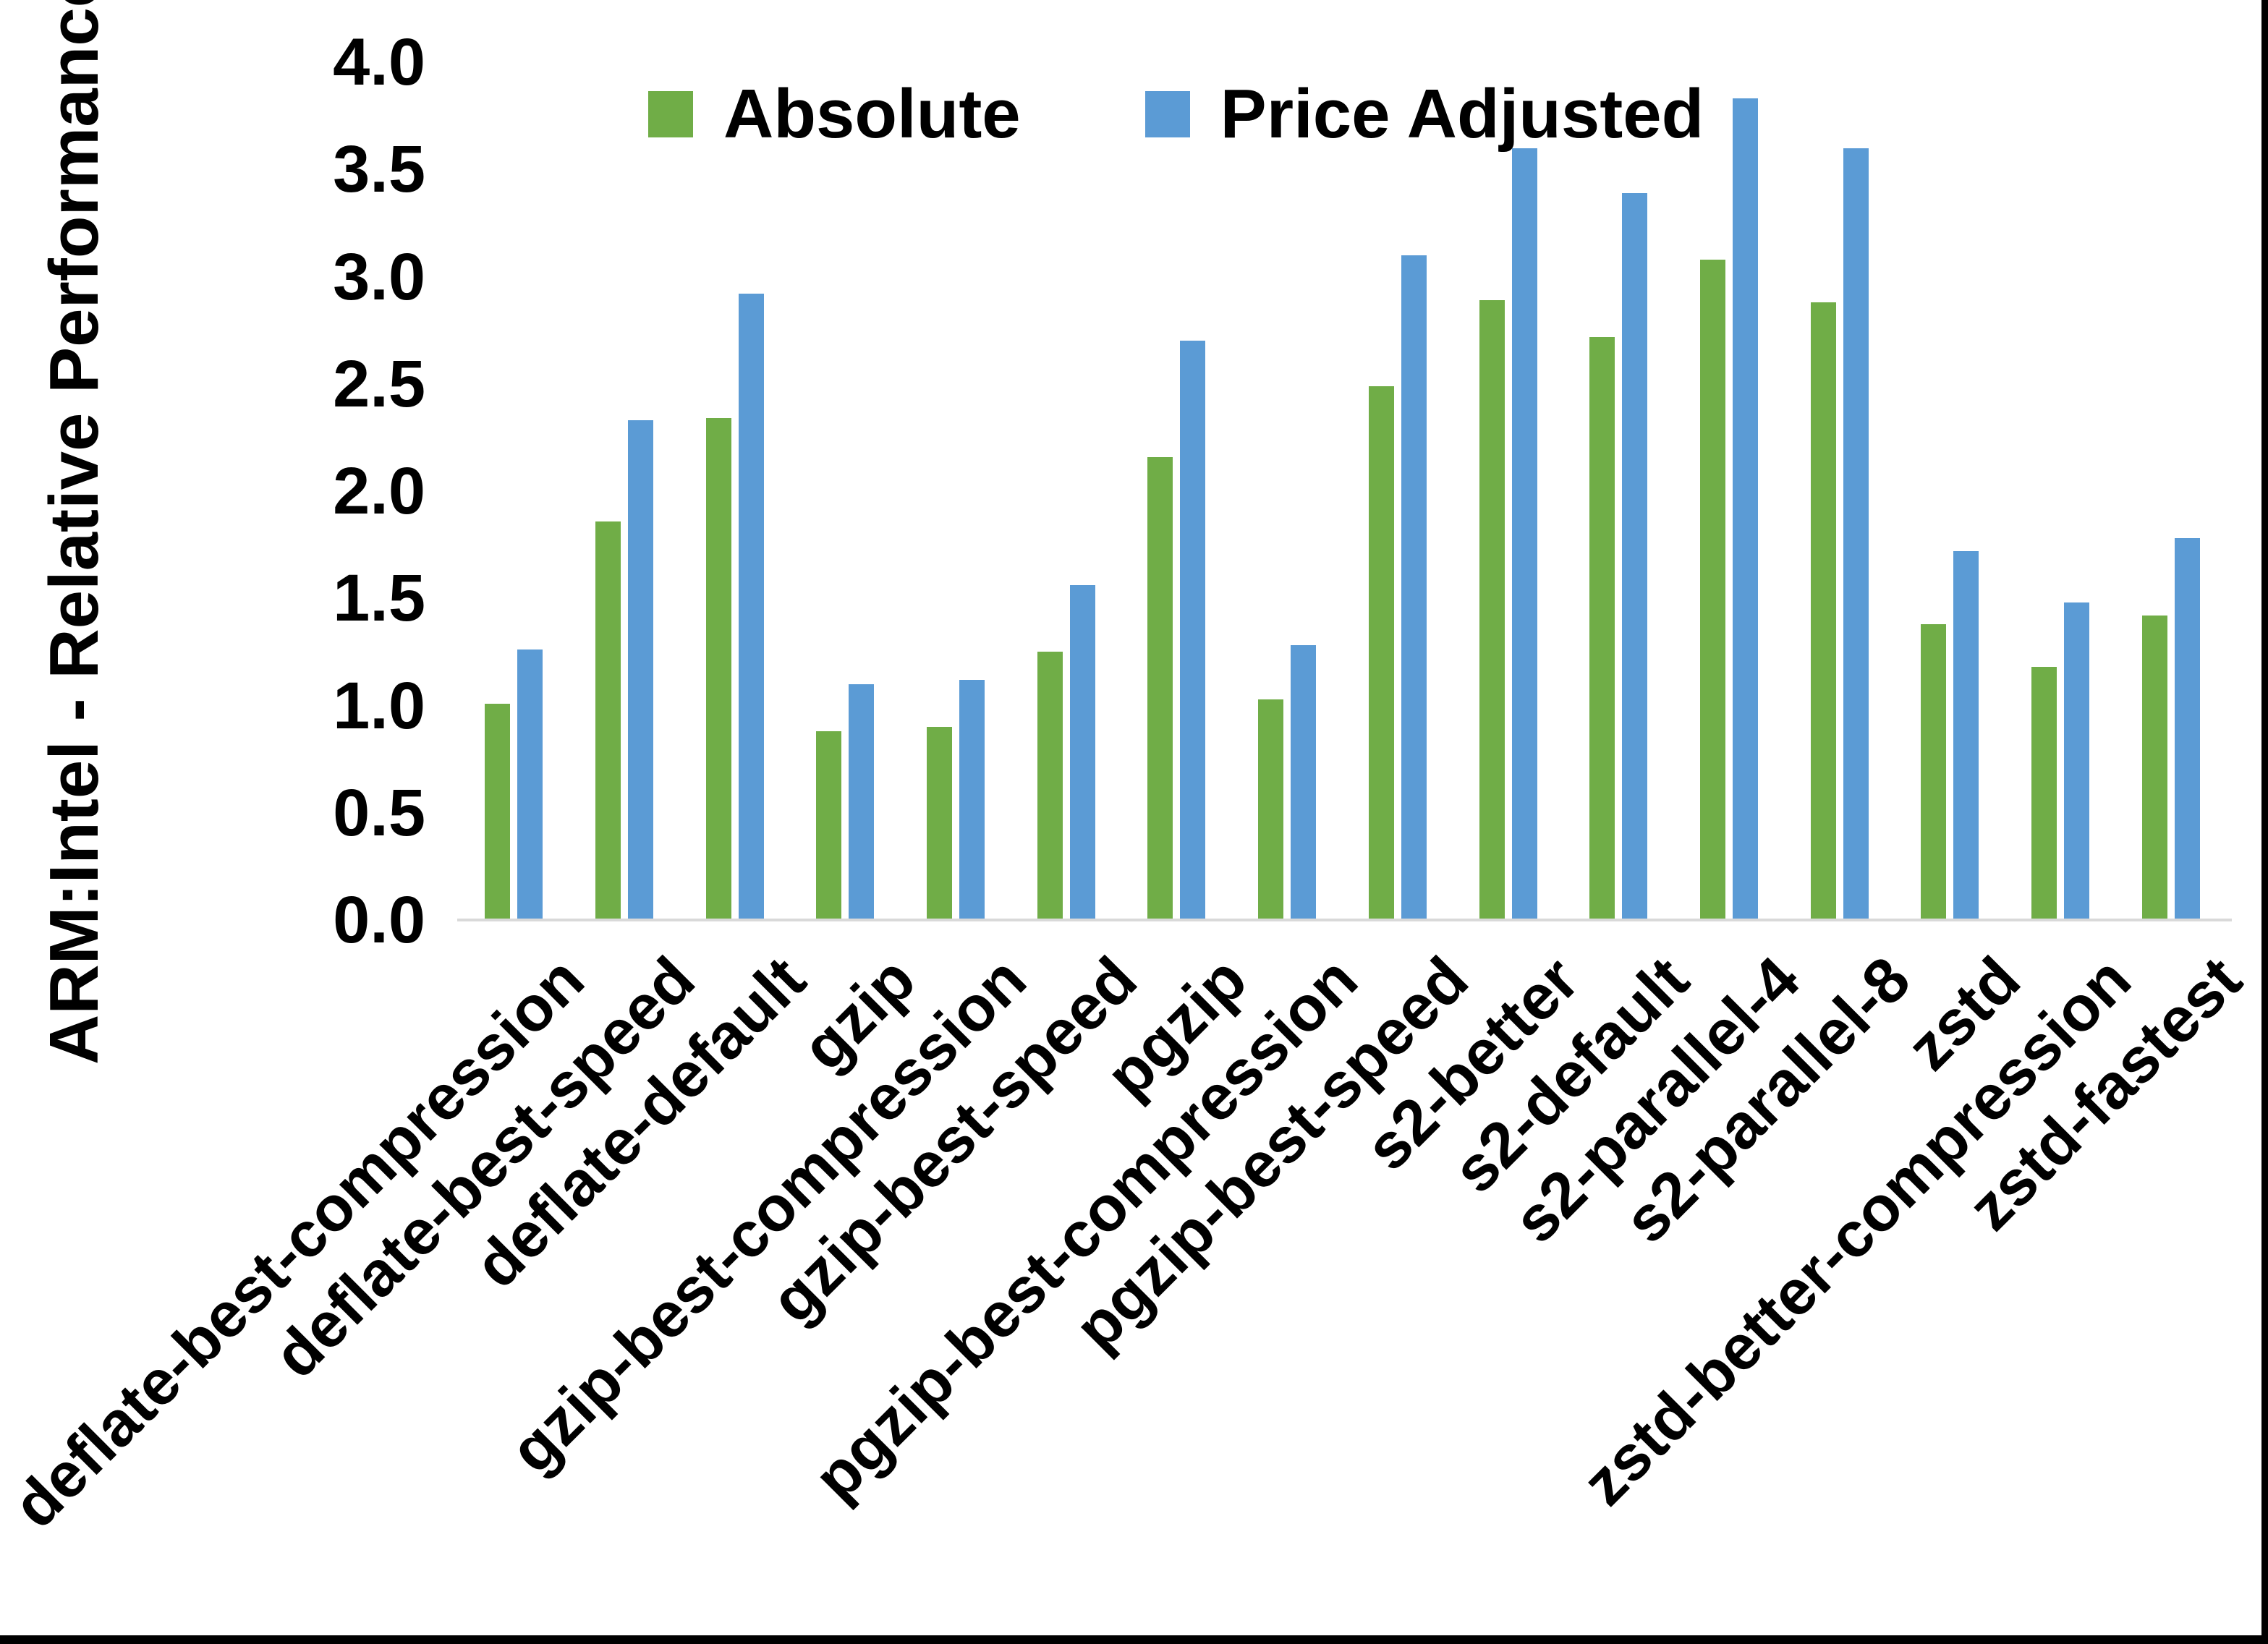 Image resolution: width=2268 pixels, height=1644 pixels. Describe the element at coordinates (379, 705) in the screenshot. I see `y-tick-label: 1.0` at that location.